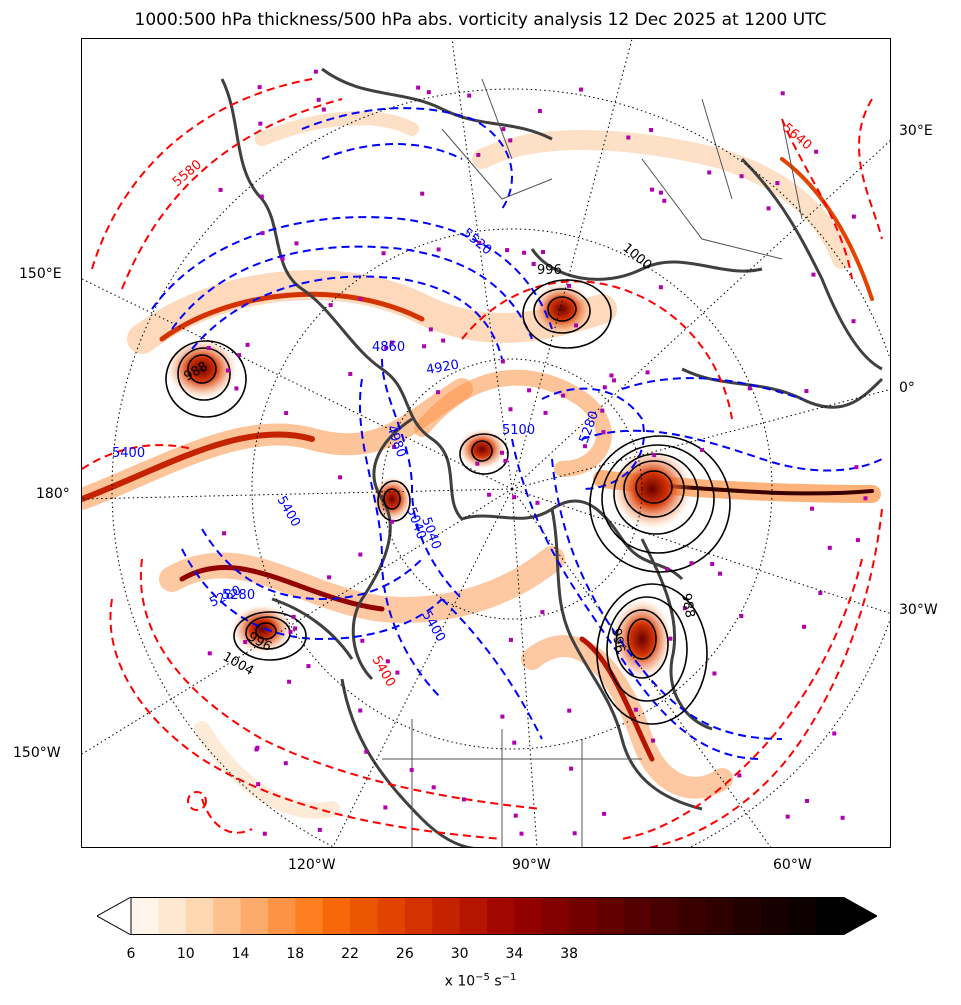  What do you see at coordinates (40, 274) in the screenshot?
I see `lon-label-150e: 150°E` at bounding box center [40, 274].